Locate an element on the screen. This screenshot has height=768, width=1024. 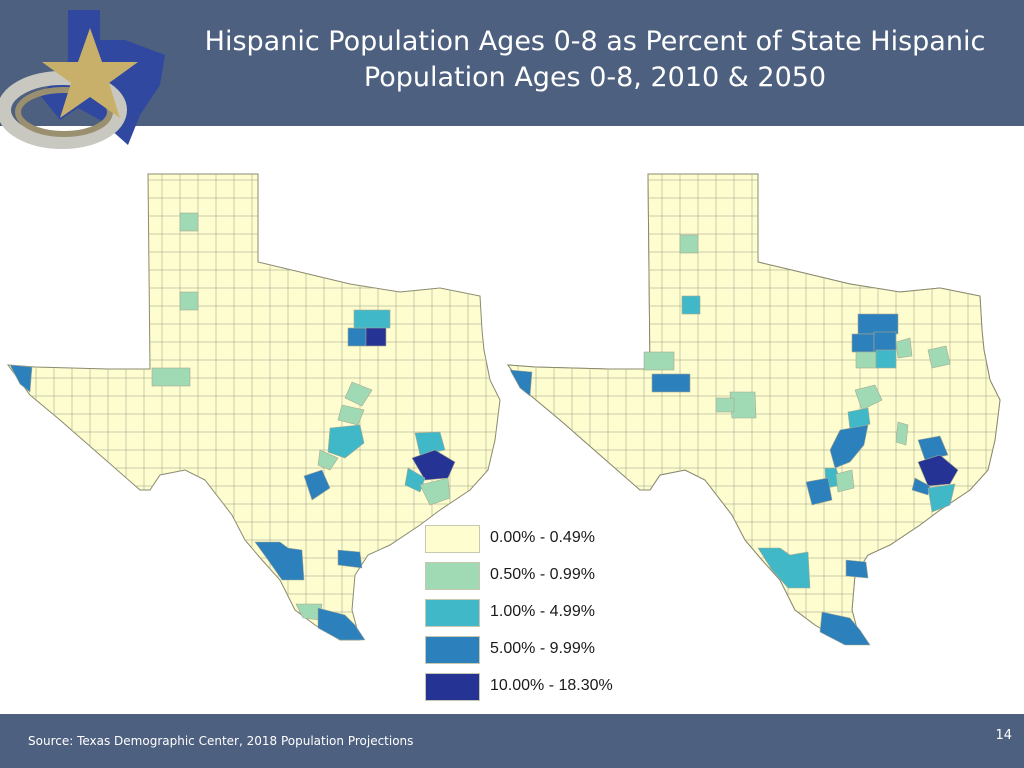
legend-label: 5.00% - 9.99% is located at coordinates (542, 648).